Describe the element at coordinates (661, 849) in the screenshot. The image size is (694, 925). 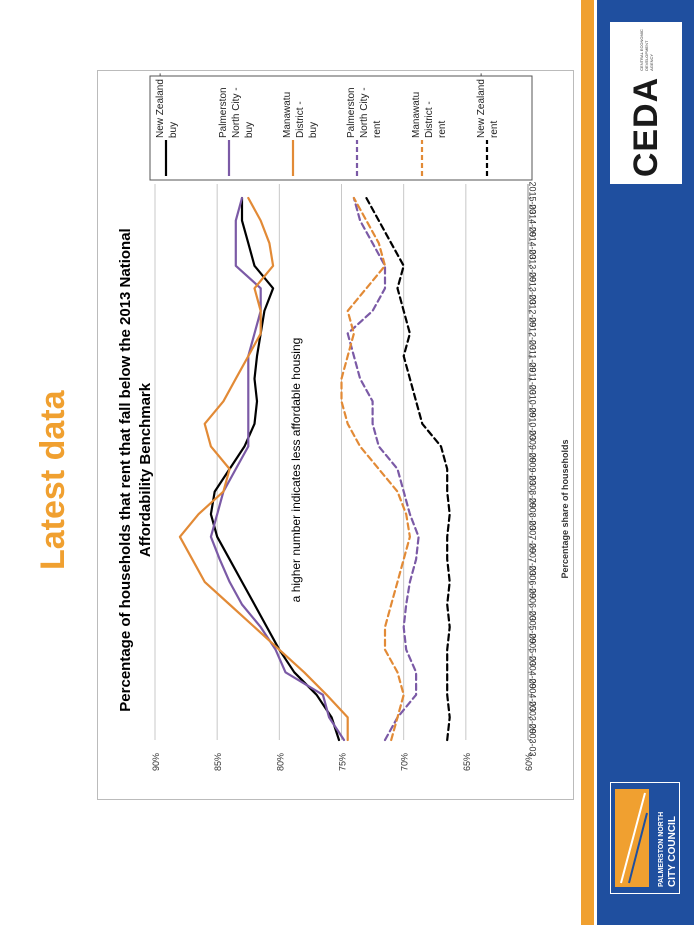
I see `council-logo-line1: PALMERSTON NORTH` at that location.